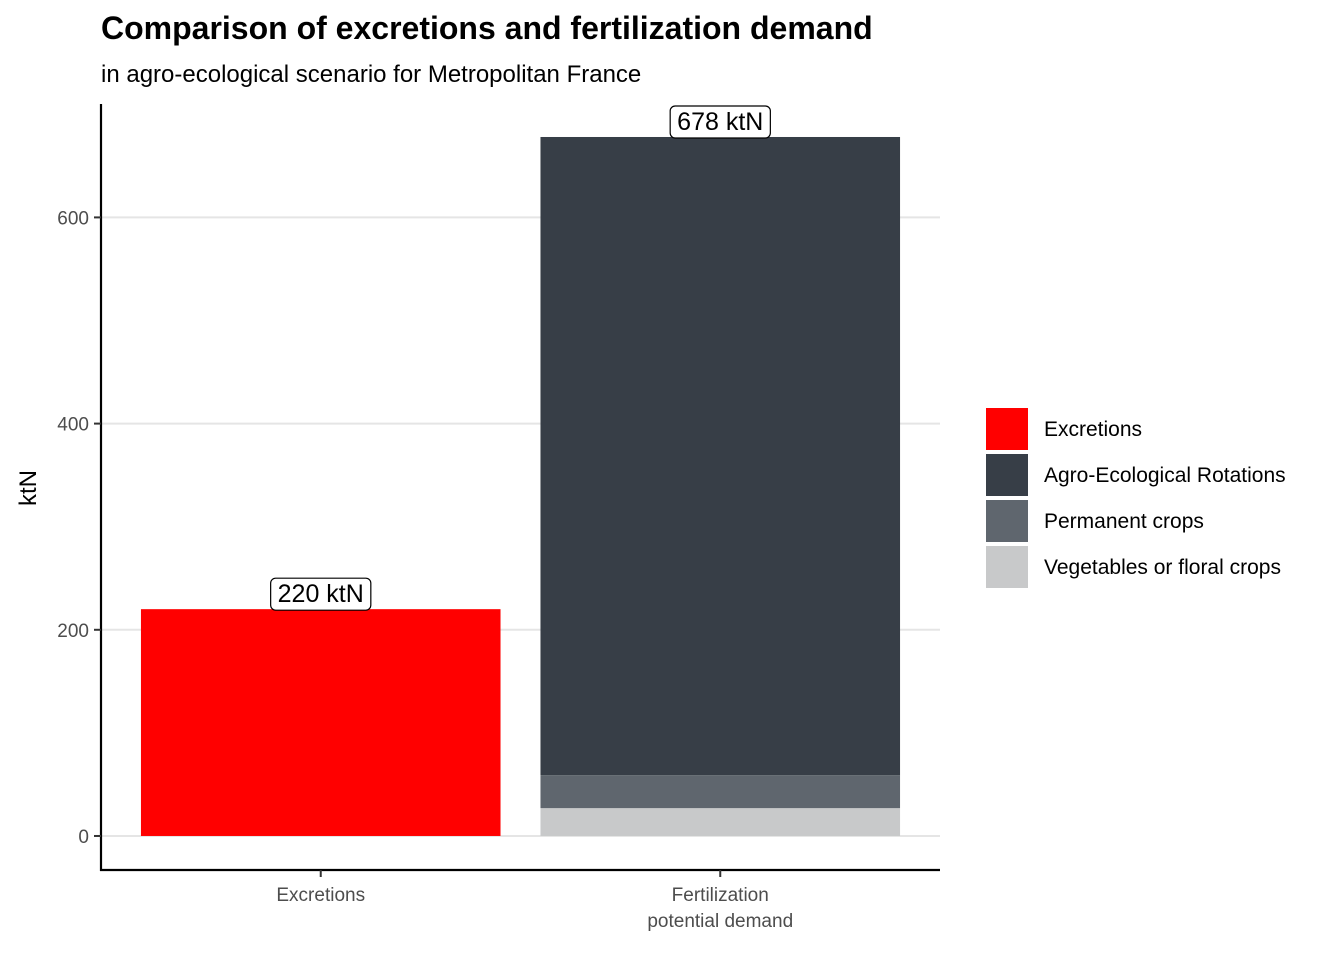 The width and height of the screenshot is (1344, 960). I want to click on total-label-text-0: 220 ktN, so click(321, 594).